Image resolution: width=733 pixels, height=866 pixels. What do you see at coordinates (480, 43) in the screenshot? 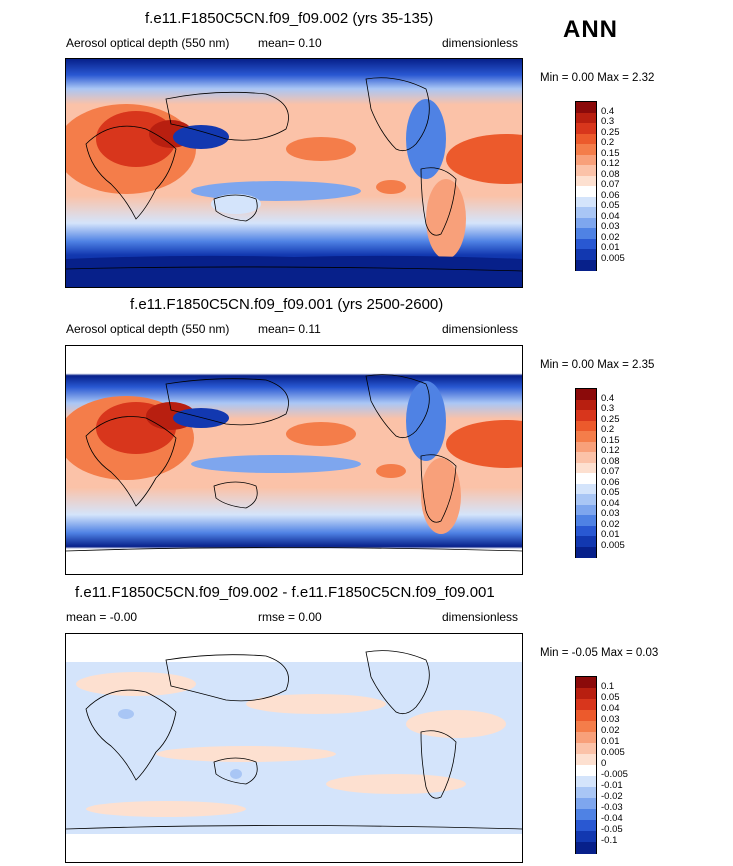
I see `panel1-units: dimensionless` at bounding box center [480, 43].